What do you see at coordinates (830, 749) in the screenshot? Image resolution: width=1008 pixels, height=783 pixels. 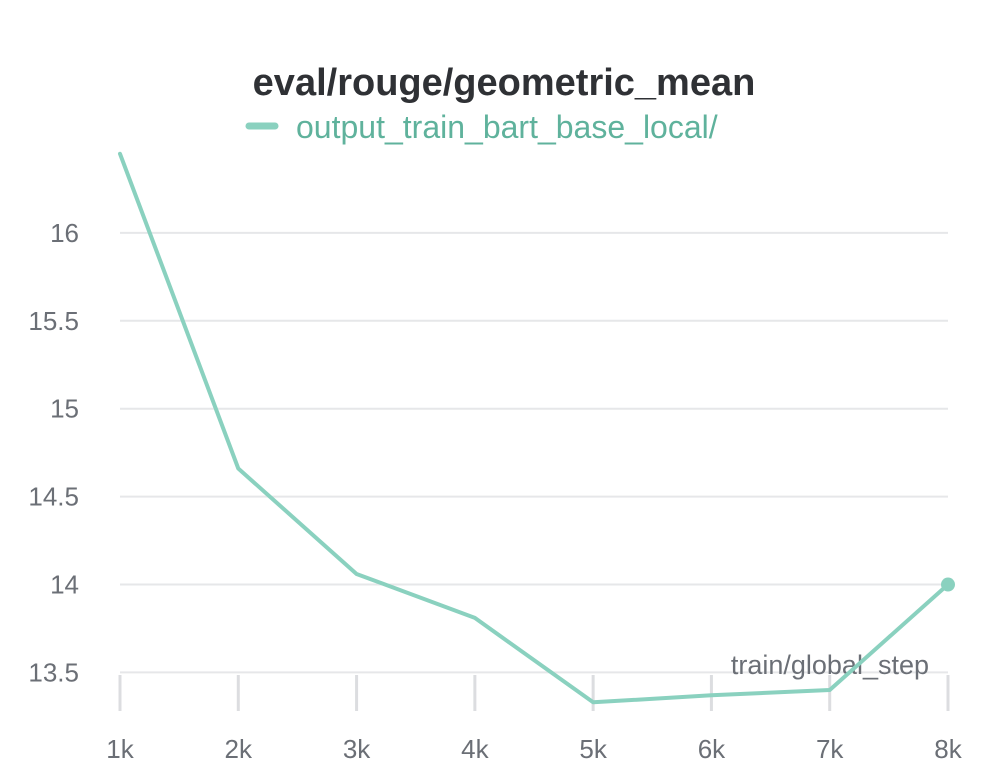 I see `x-tick-label-7k: 7k` at bounding box center [830, 749].